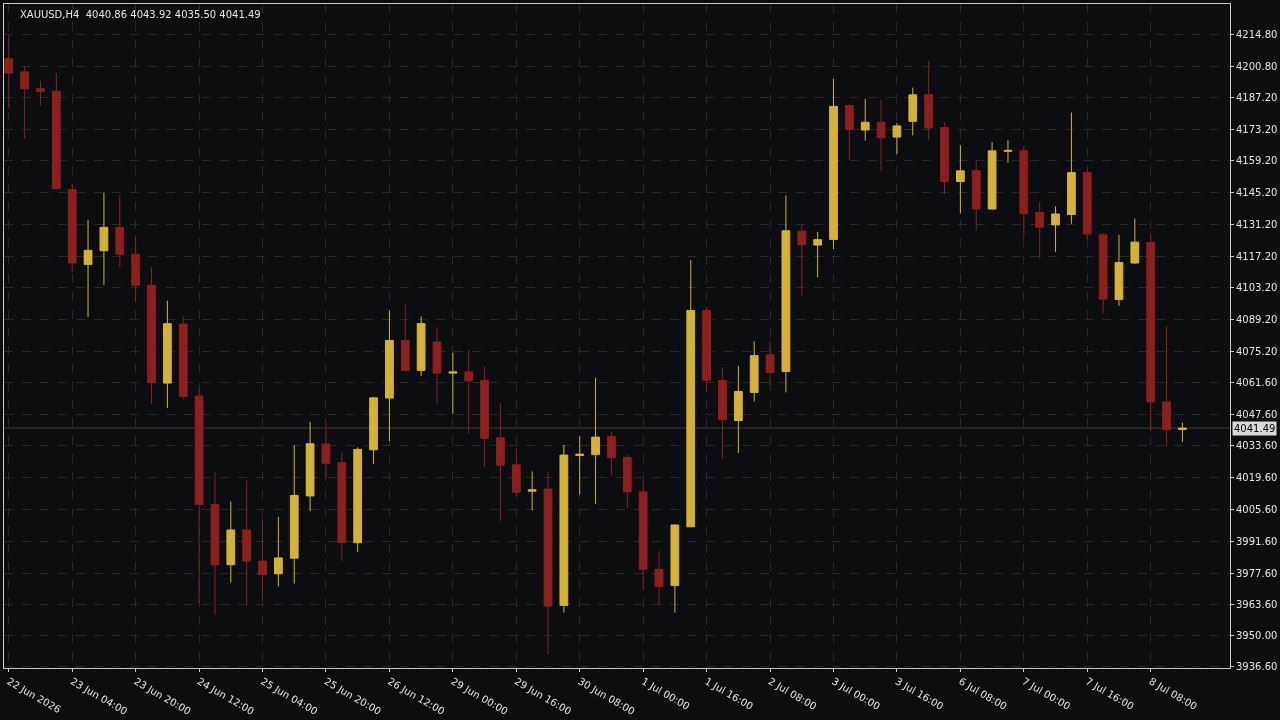 The image size is (1280, 720). What do you see at coordinates (1257, 35) in the screenshot?
I see `y-tick-label: 4214.80` at bounding box center [1257, 35].